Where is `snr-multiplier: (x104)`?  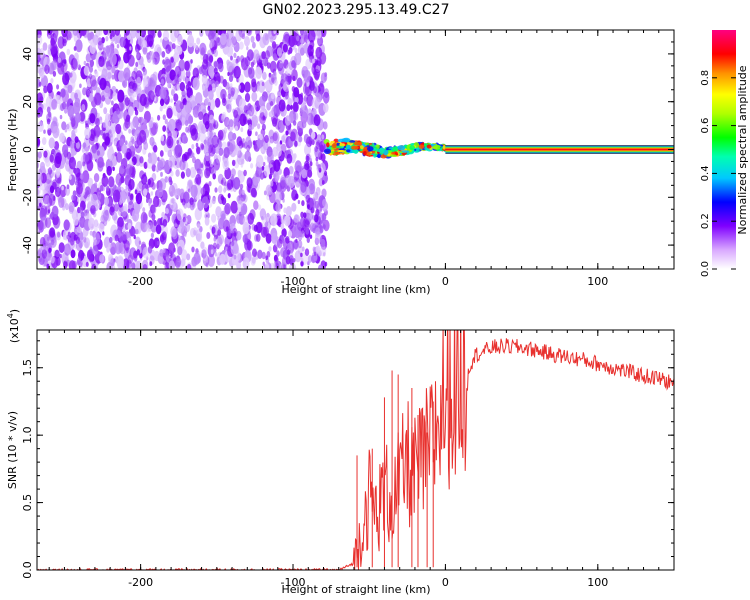 snr-multiplier: (x104) is located at coordinates (13, 326).